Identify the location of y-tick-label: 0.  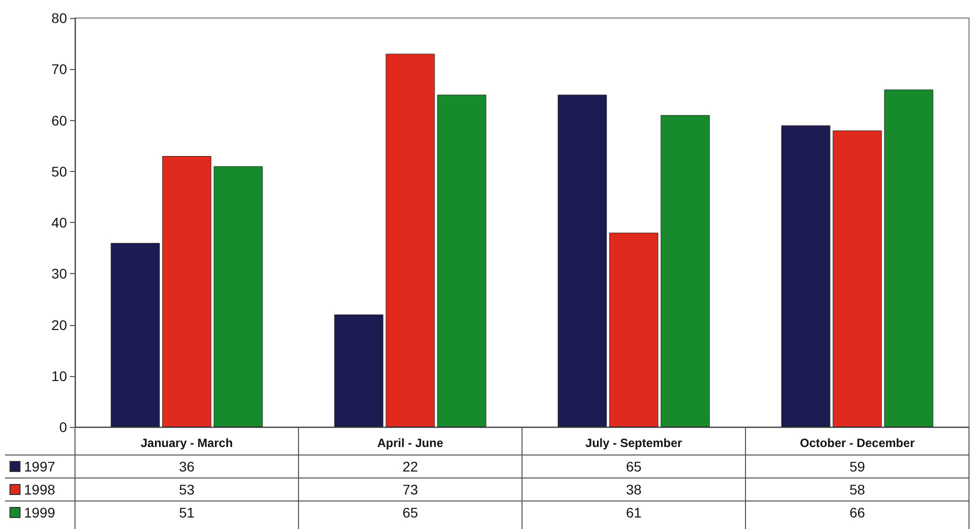
(63, 427).